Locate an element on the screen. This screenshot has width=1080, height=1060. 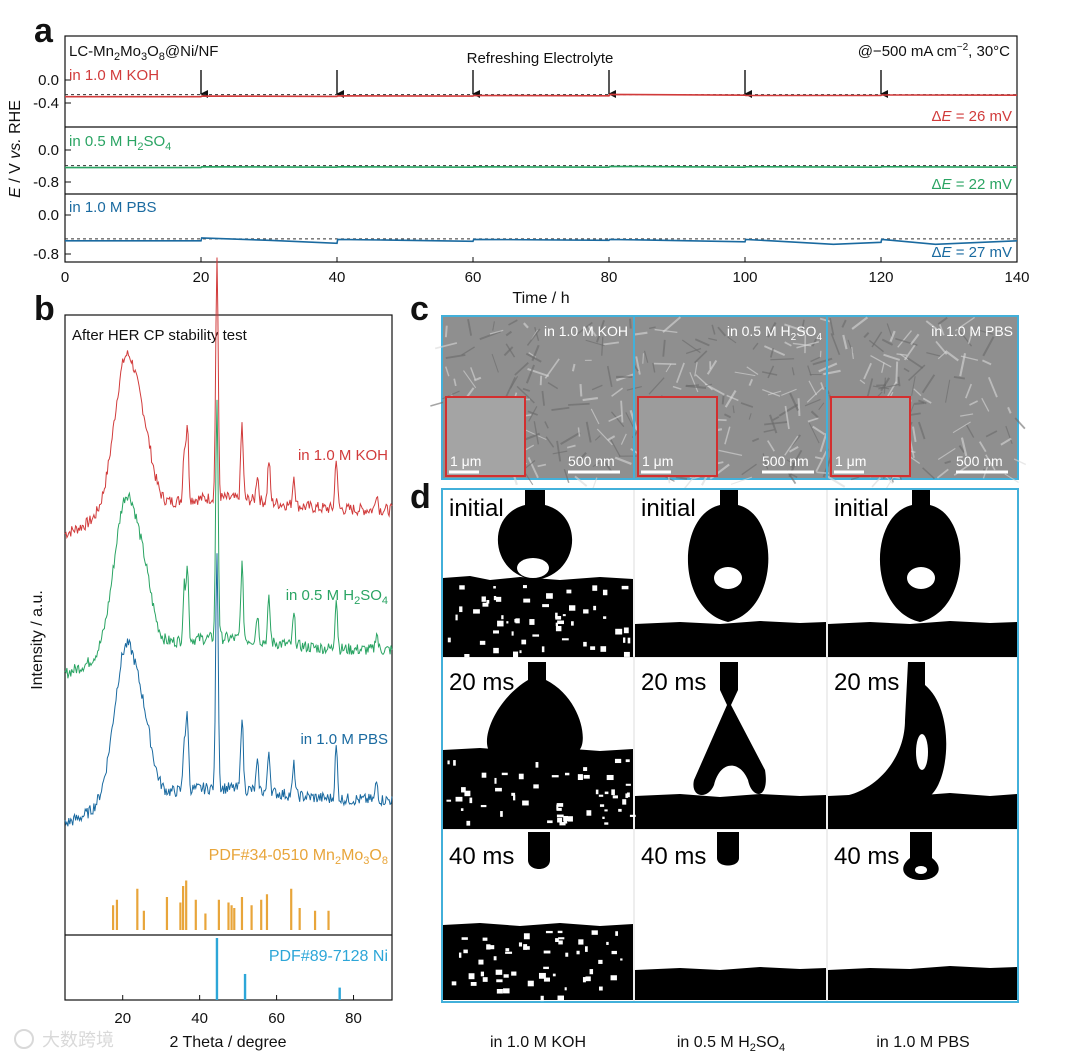
xrd-label-pbs: in 1.0 M PBS is located at coordinates (344, 739).